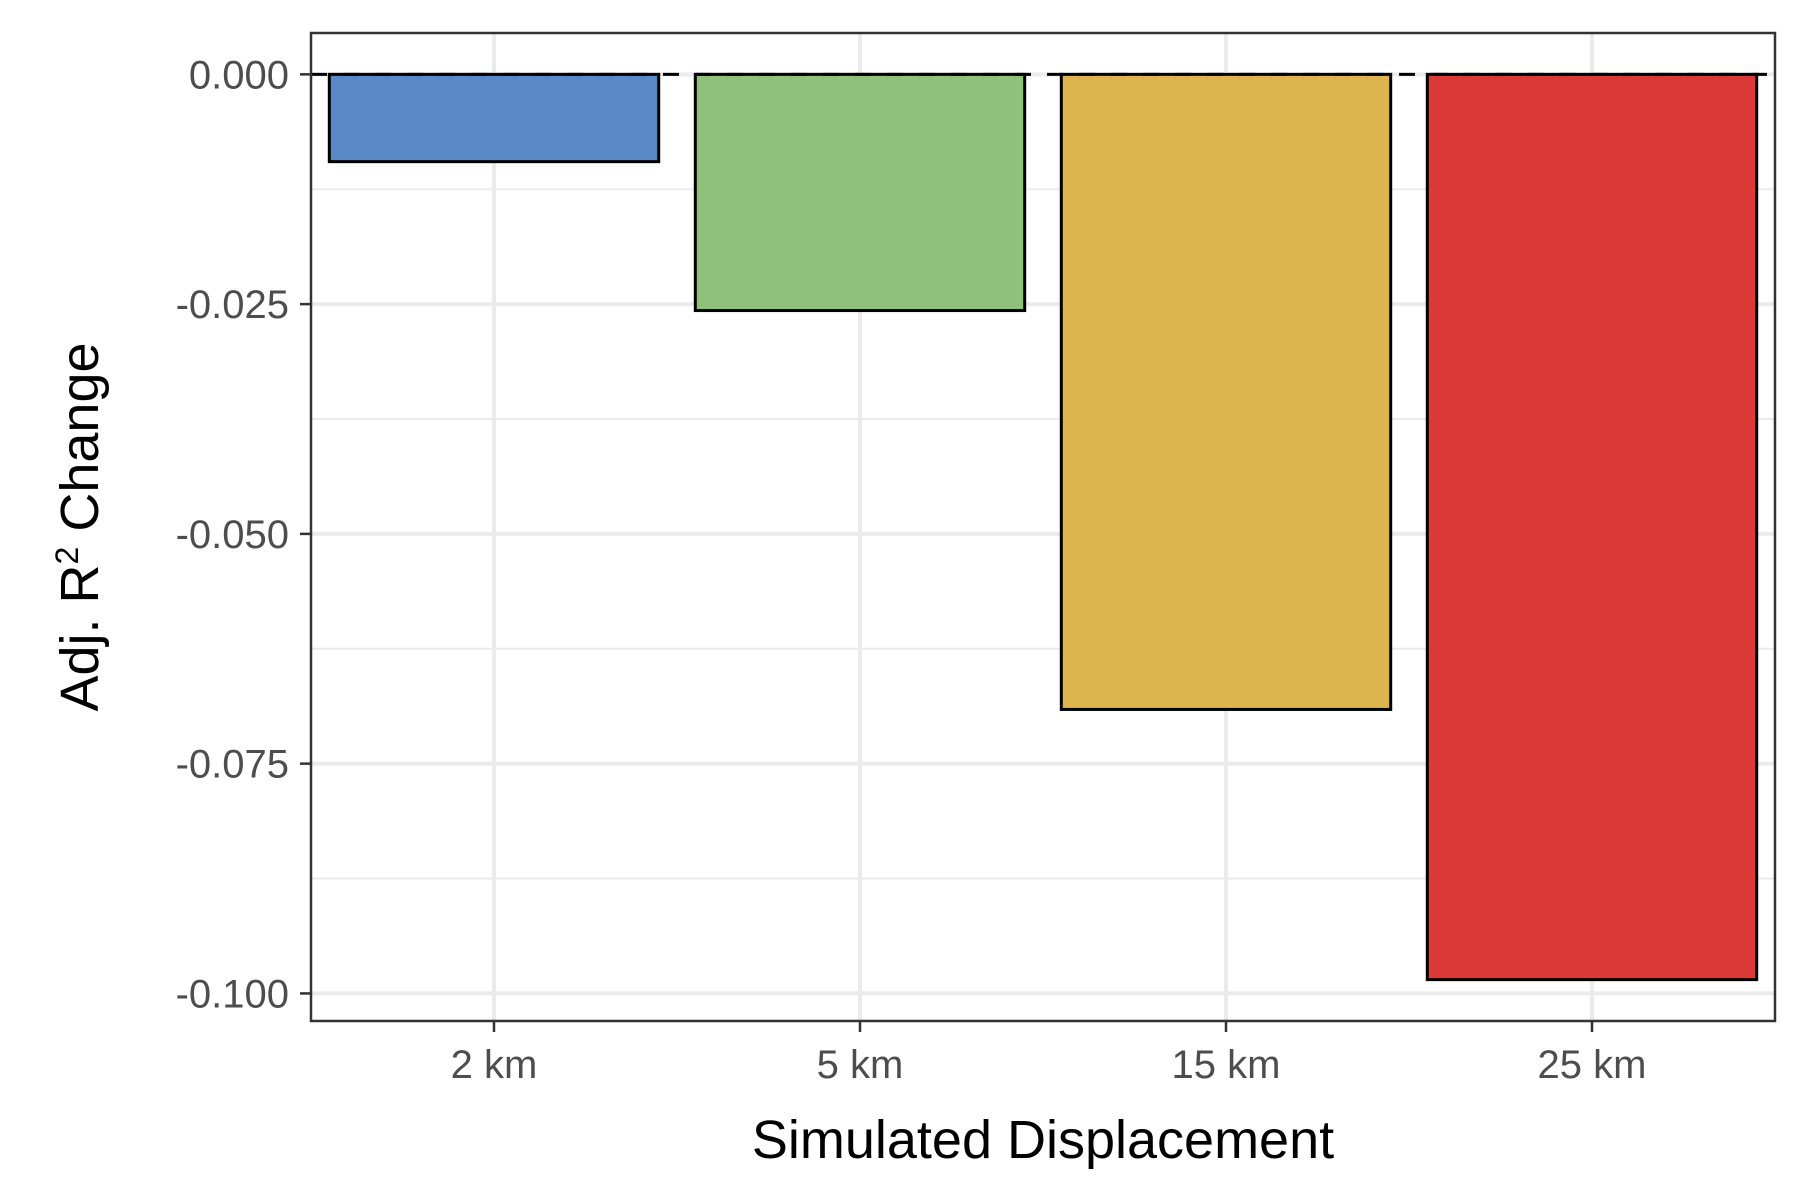 The image size is (1800, 1200). I want to click on x-tick-label: 15 km, so click(1226, 1065).